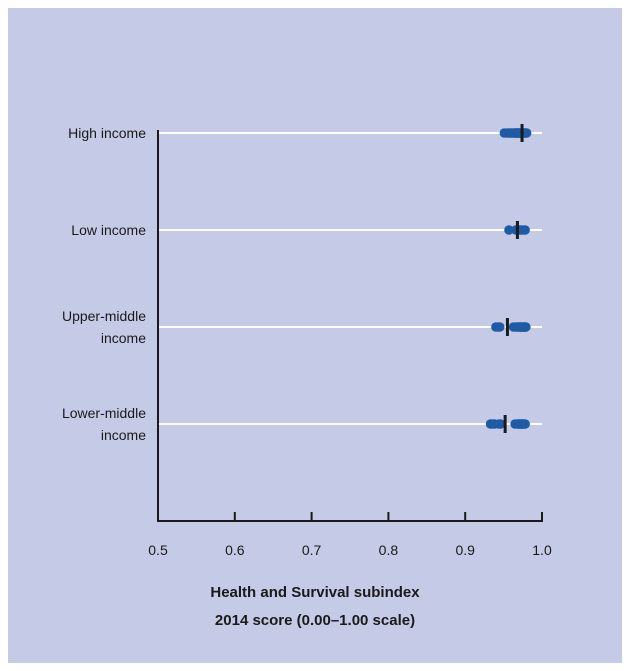  Describe the element at coordinates (103, 413) in the screenshot. I see `category-label-4-line-1: Lower-middle` at that location.